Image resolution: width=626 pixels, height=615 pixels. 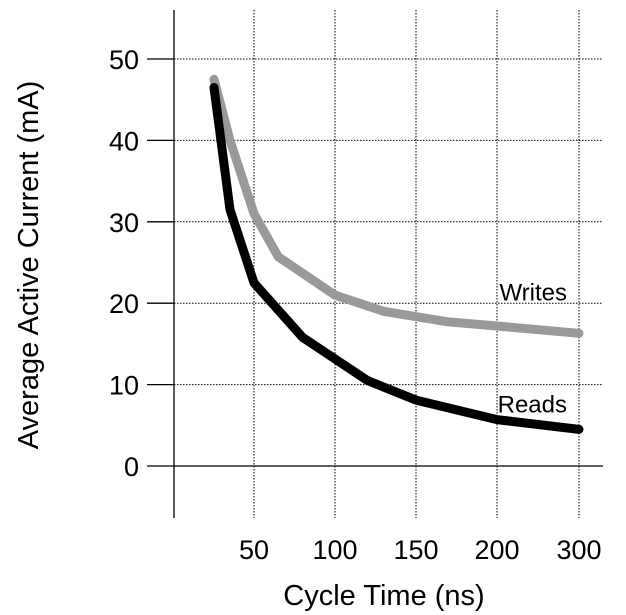 I want to click on x-tick-label-200: 200, so click(x=496, y=550).